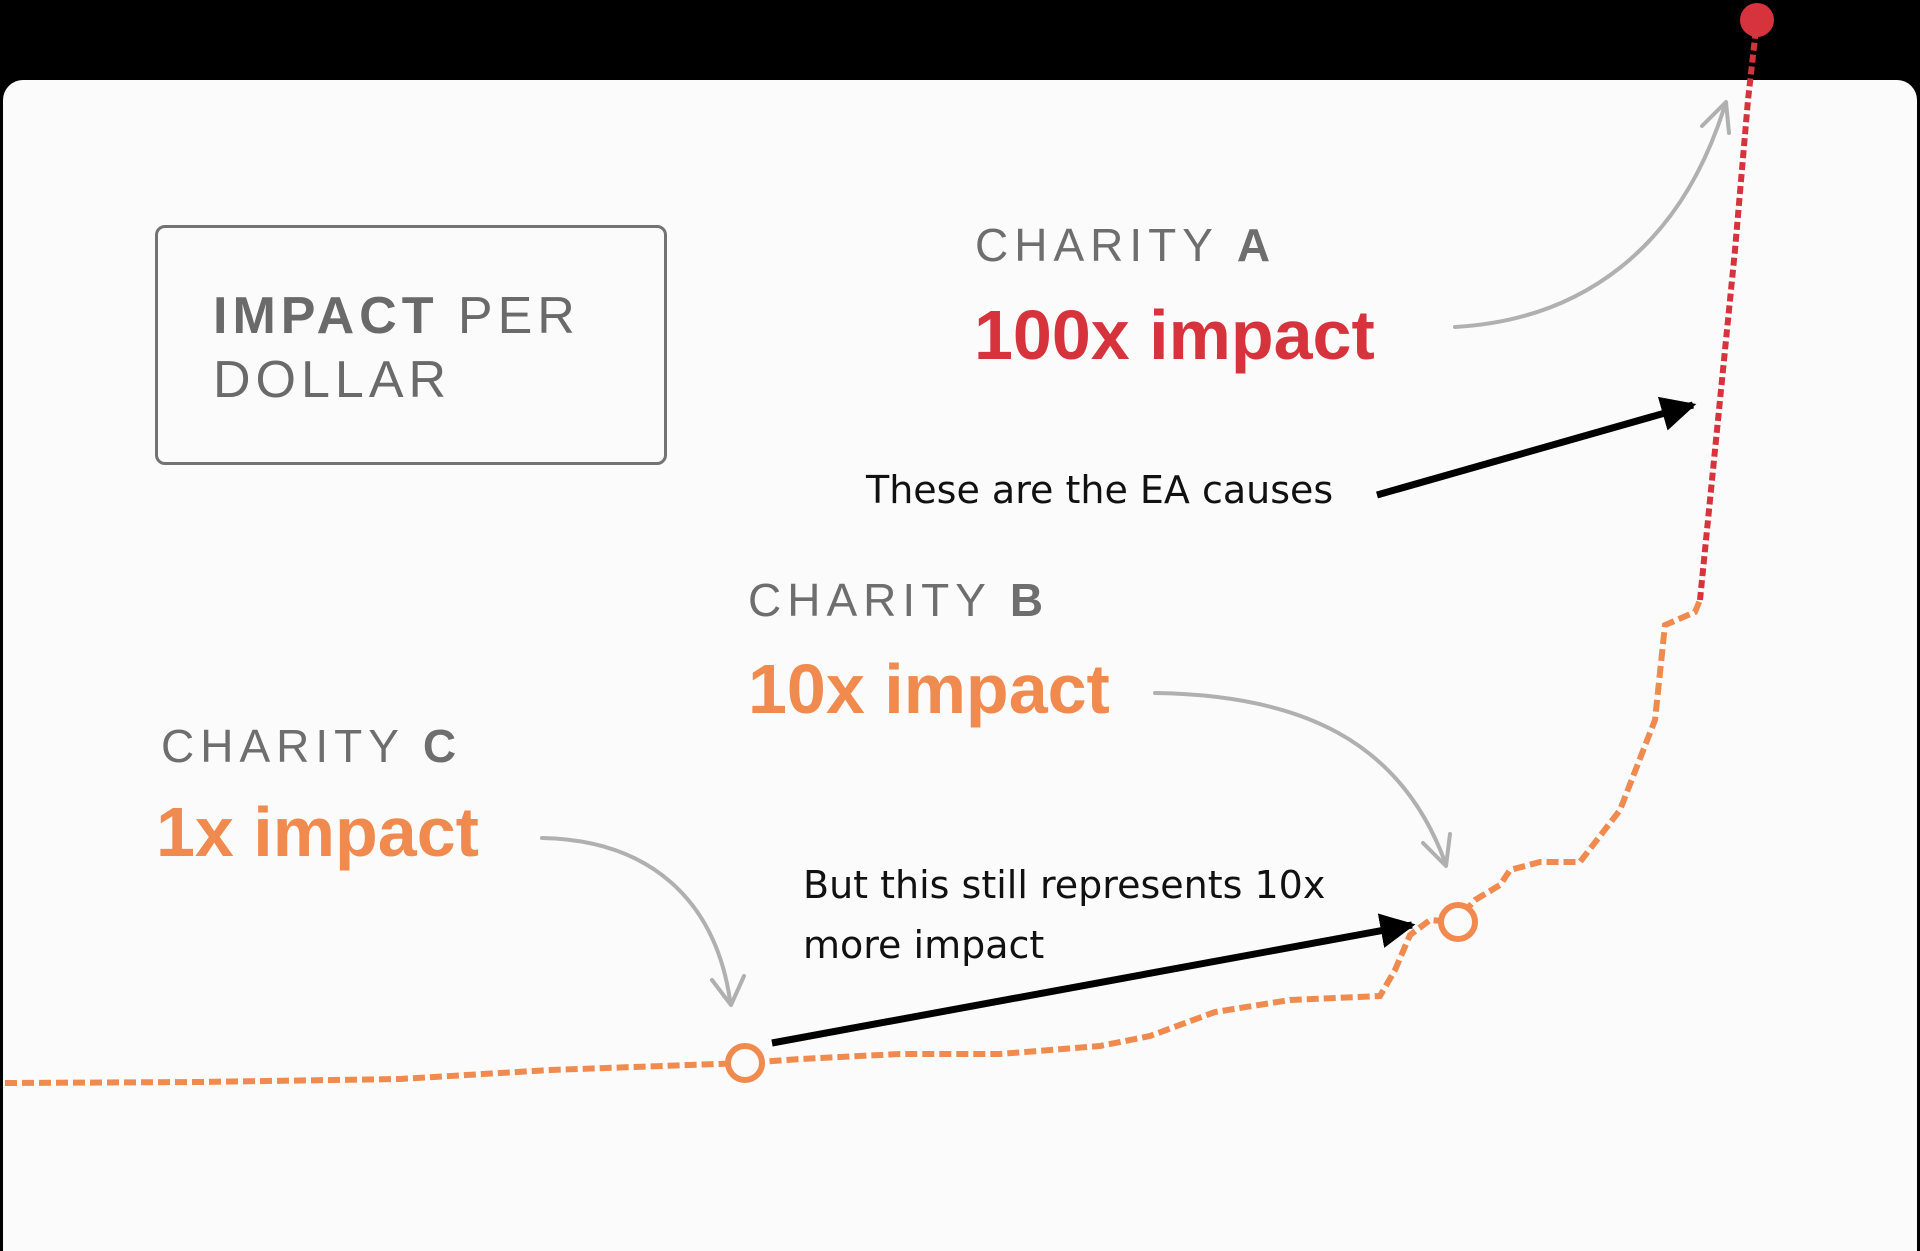  Describe the element at coordinates (283, 746) in the screenshot. I see `charity-c-prefix: CHARITY` at that location.